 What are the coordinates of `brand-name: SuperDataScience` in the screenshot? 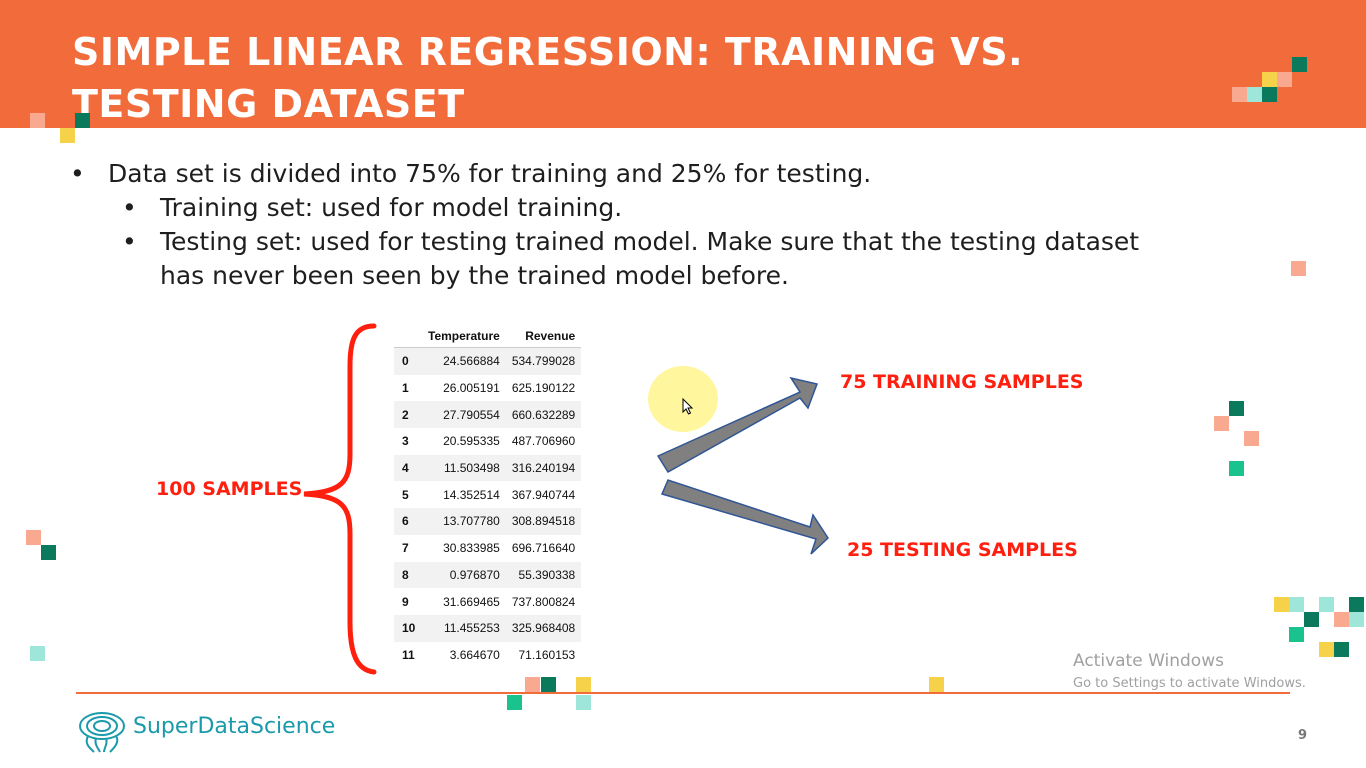 It's located at (234, 726).